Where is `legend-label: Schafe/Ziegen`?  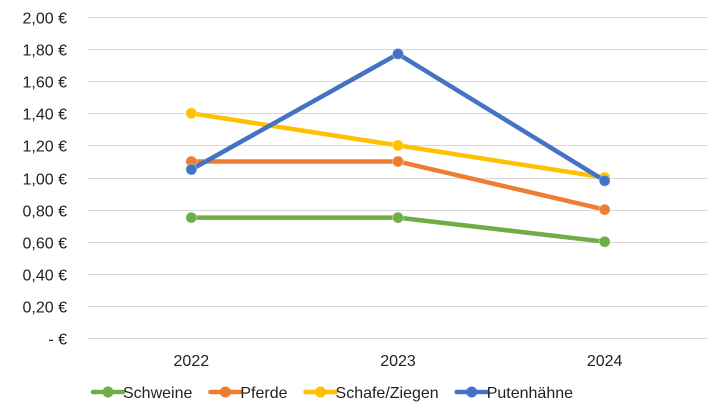
legend-label: Schafe/Ziegen is located at coordinates (387, 393).